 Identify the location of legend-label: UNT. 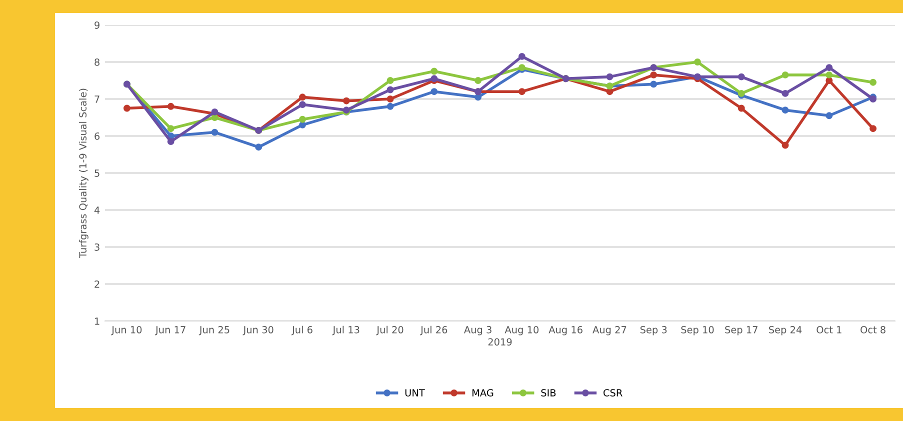
(415, 392).